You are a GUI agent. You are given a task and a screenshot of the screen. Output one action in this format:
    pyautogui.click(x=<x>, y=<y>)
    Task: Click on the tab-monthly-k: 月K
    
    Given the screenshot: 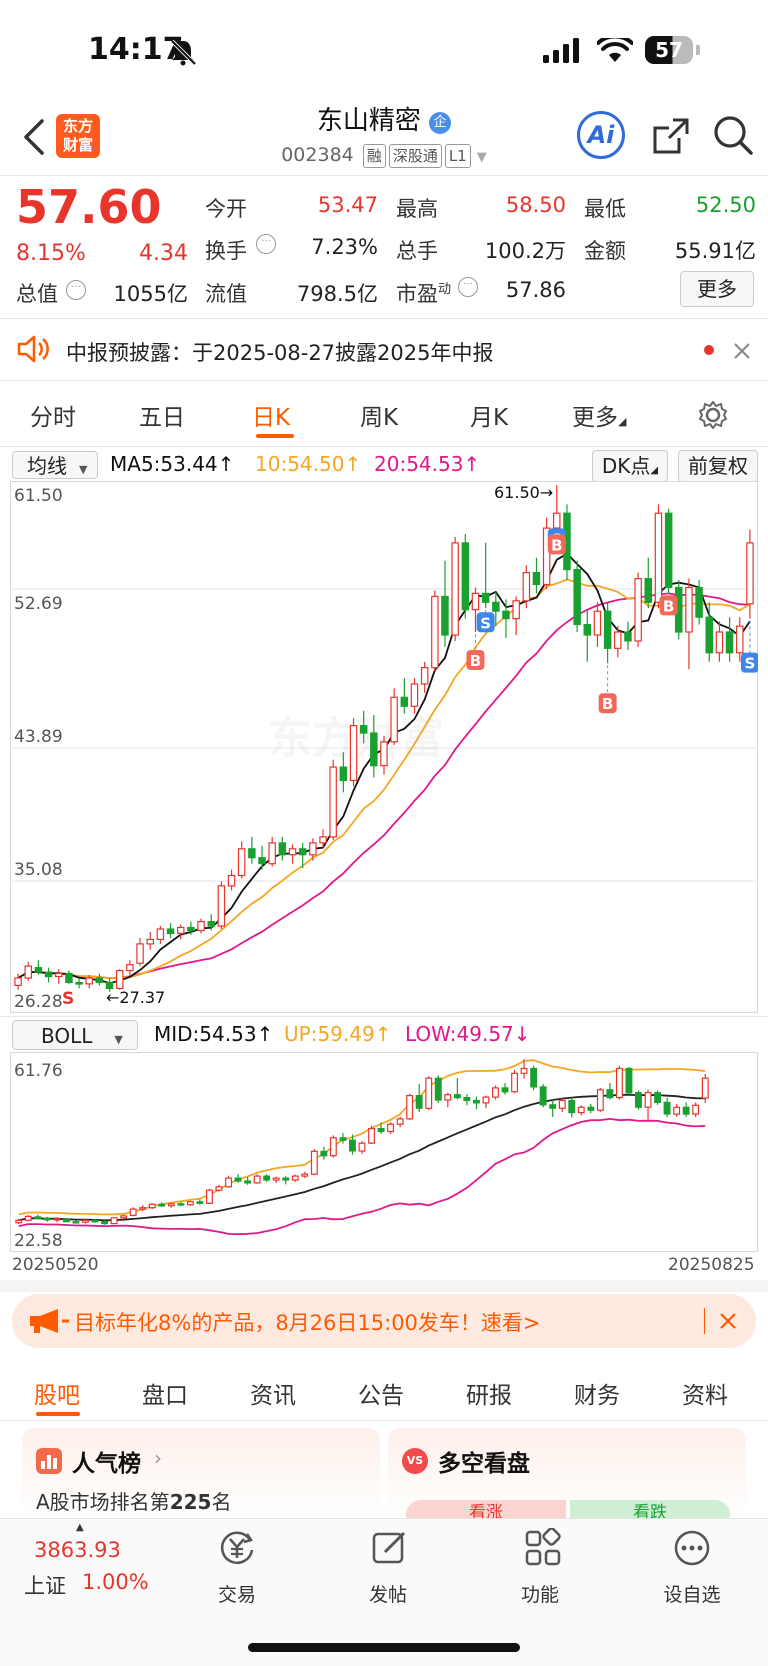 What is the action you would take?
    pyautogui.click(x=489, y=418)
    